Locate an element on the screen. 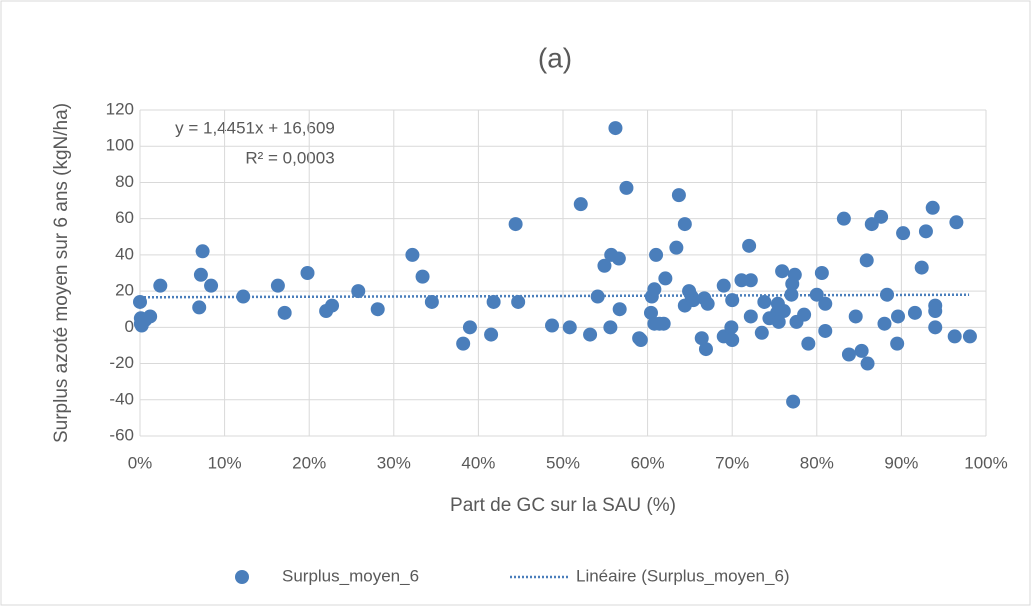 This screenshot has width=1032, height=612. x-tick-label: 30% is located at coordinates (394, 462).